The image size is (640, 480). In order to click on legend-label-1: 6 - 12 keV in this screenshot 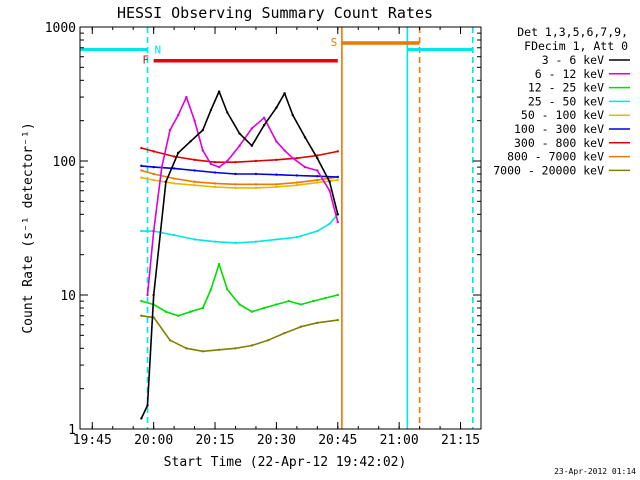, I will do `click(569, 74)`.